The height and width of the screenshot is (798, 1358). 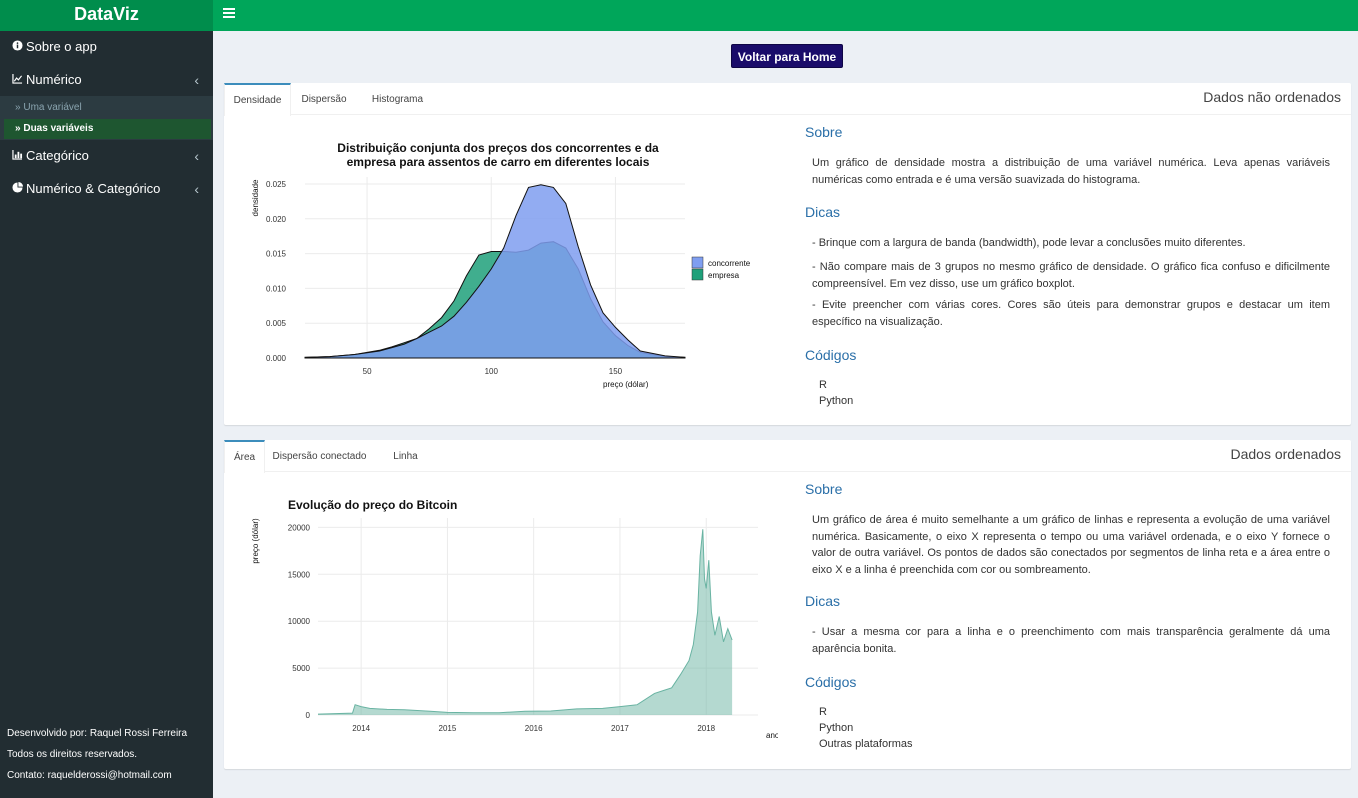 I want to click on sidebar-item-label: Numérico, so click(x=54, y=79).